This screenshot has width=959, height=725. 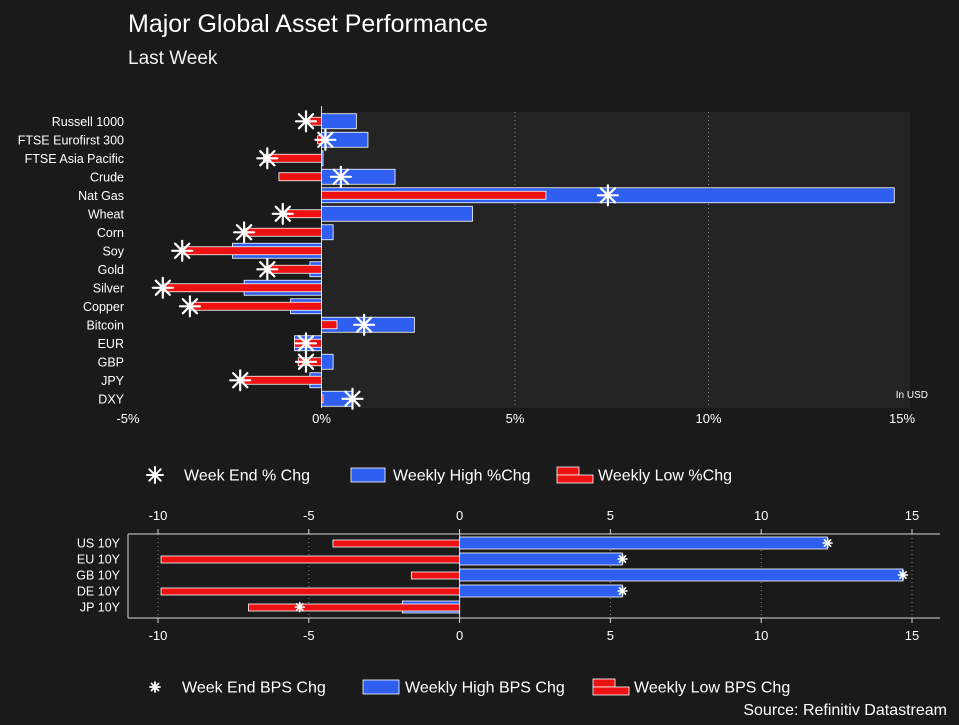 What do you see at coordinates (912, 515) in the screenshot?
I see `x-tick-label-top: 15` at bounding box center [912, 515].